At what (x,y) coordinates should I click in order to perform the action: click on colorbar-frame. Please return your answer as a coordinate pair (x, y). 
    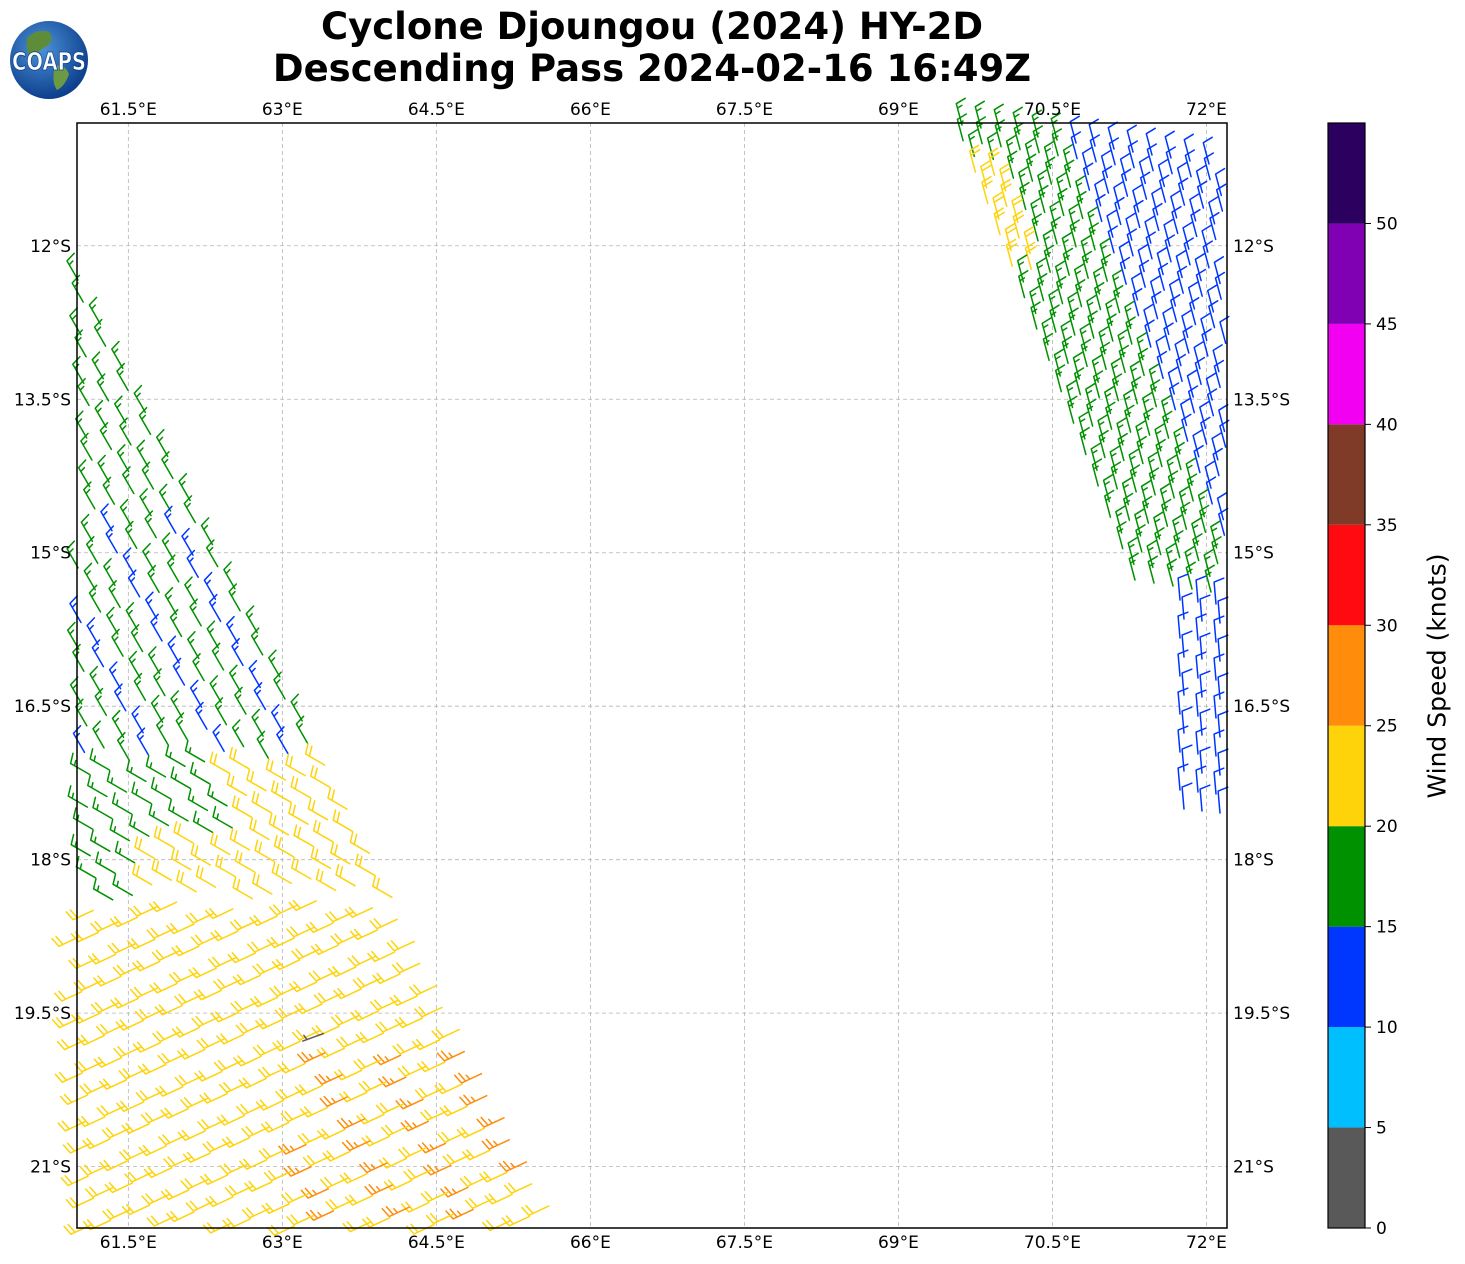
    Looking at the image, I should click on (1346, 675).